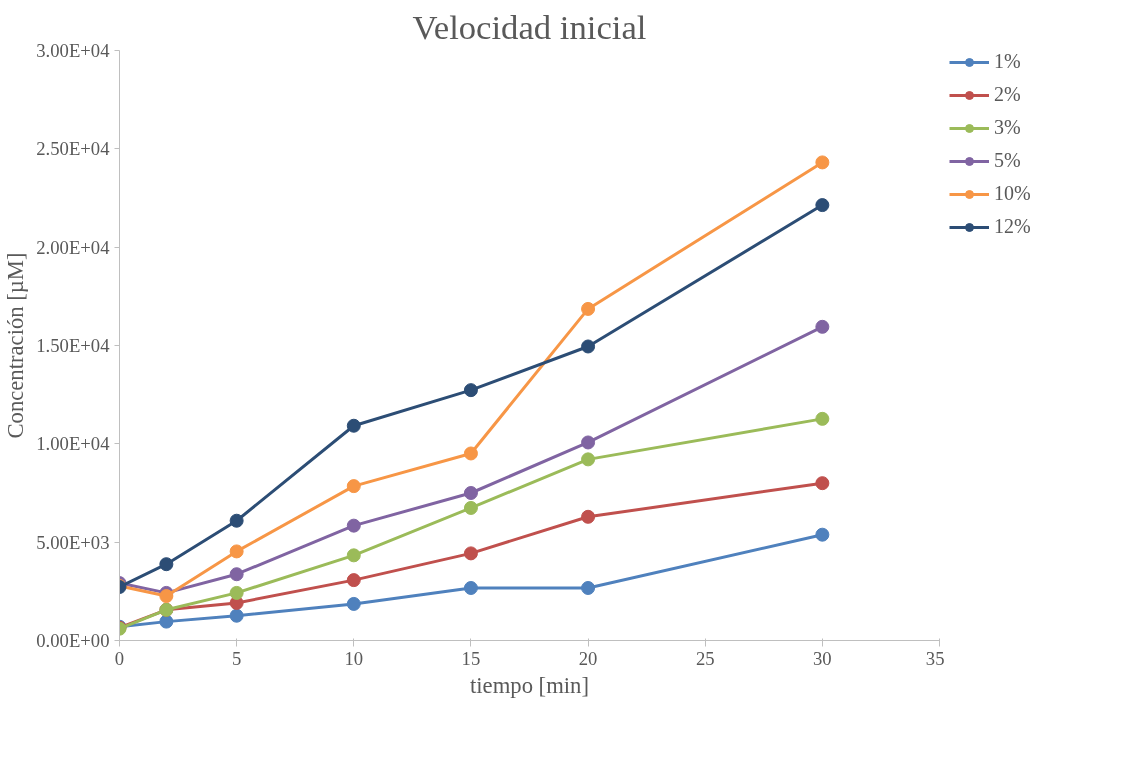 Image resolution: width=1132 pixels, height=760 pixels. I want to click on x-tick-label: 35, so click(935, 658).